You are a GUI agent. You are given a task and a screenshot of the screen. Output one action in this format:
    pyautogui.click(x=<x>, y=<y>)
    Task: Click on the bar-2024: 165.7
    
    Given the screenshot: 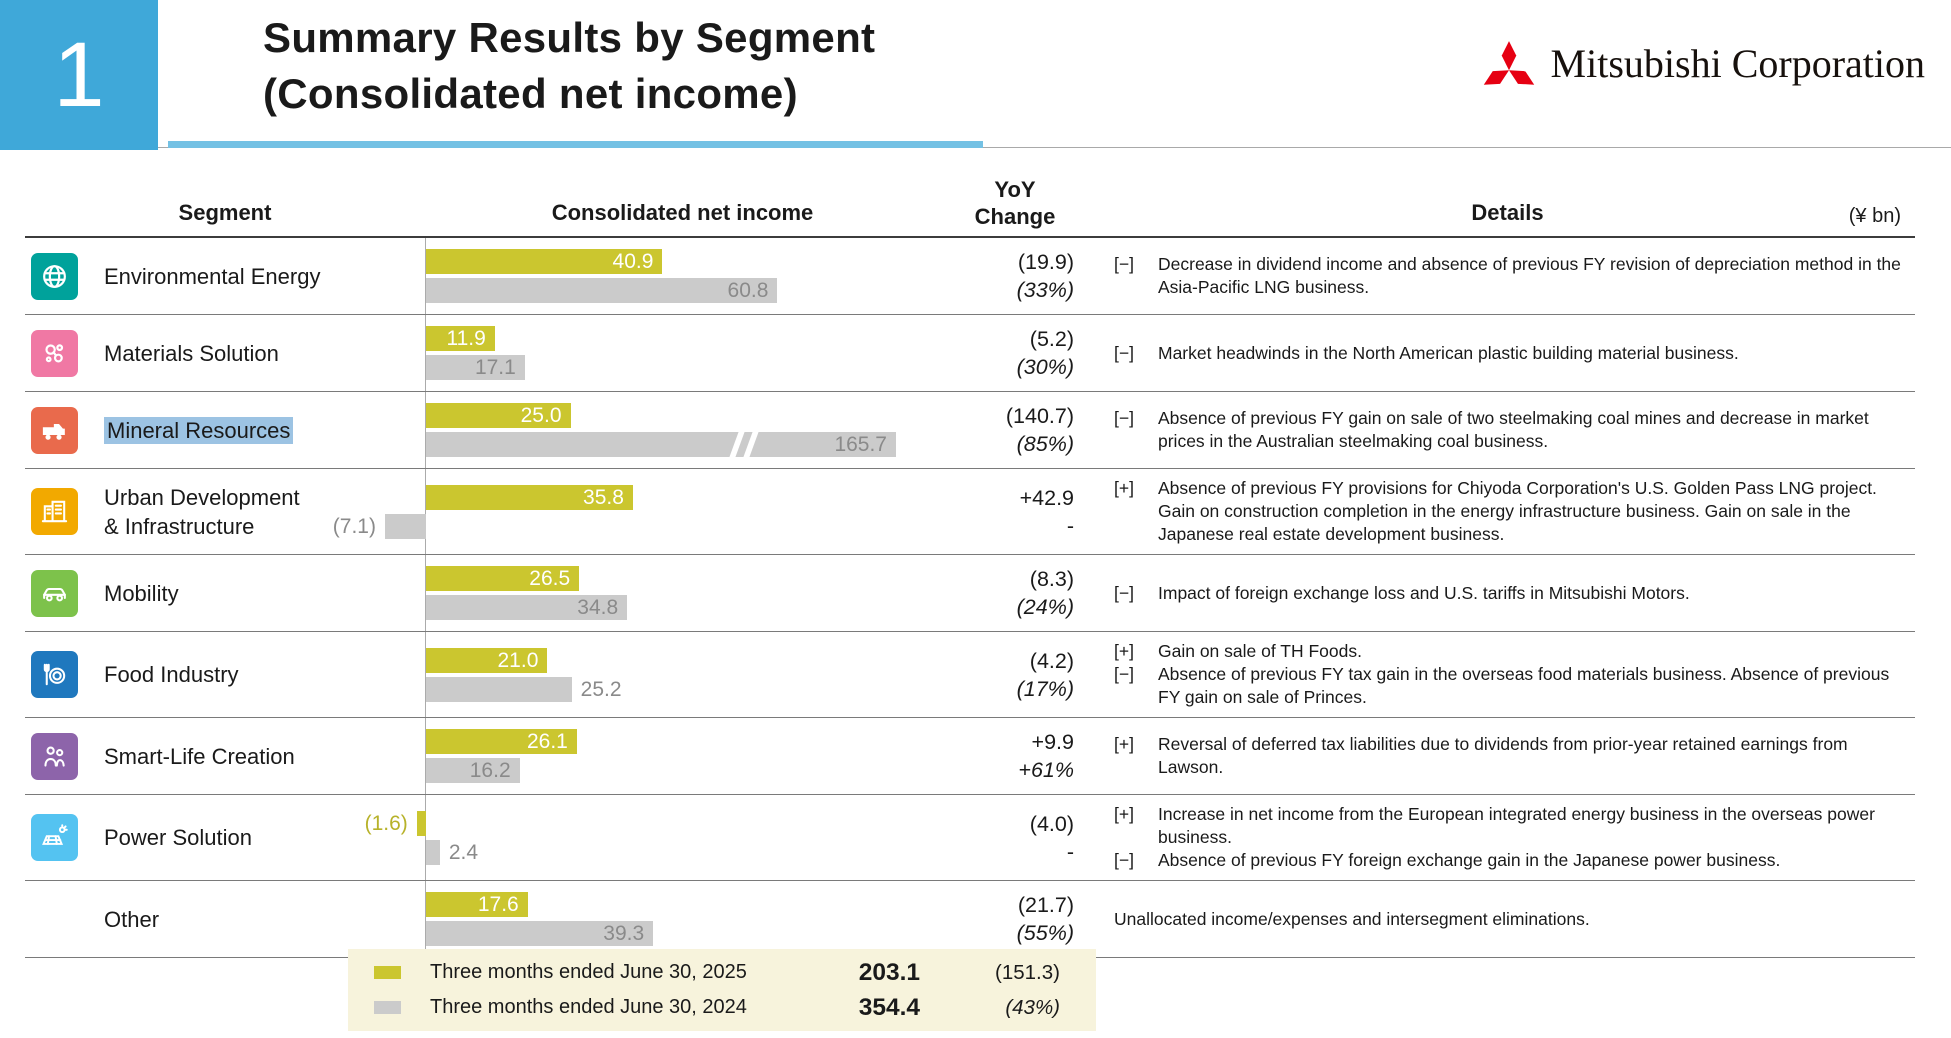 What is the action you would take?
    pyautogui.click(x=661, y=444)
    